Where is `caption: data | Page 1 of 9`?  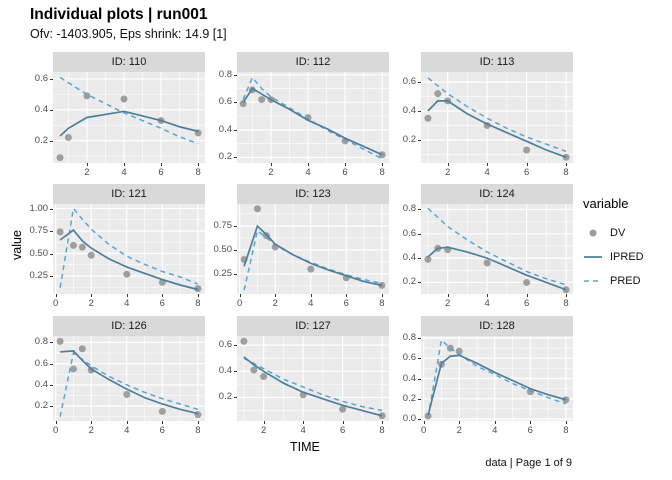 caption: data | Page 1 of 9 is located at coordinates (528, 463).